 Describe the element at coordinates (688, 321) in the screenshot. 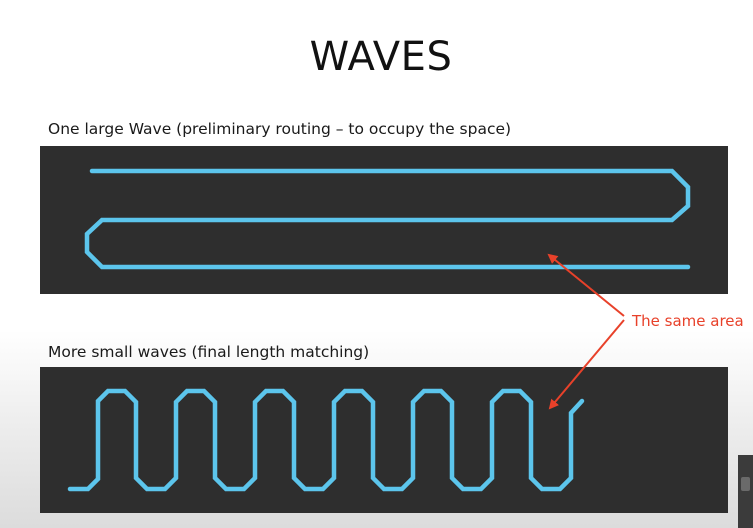

I see `same-area-annotation: The same area` at that location.